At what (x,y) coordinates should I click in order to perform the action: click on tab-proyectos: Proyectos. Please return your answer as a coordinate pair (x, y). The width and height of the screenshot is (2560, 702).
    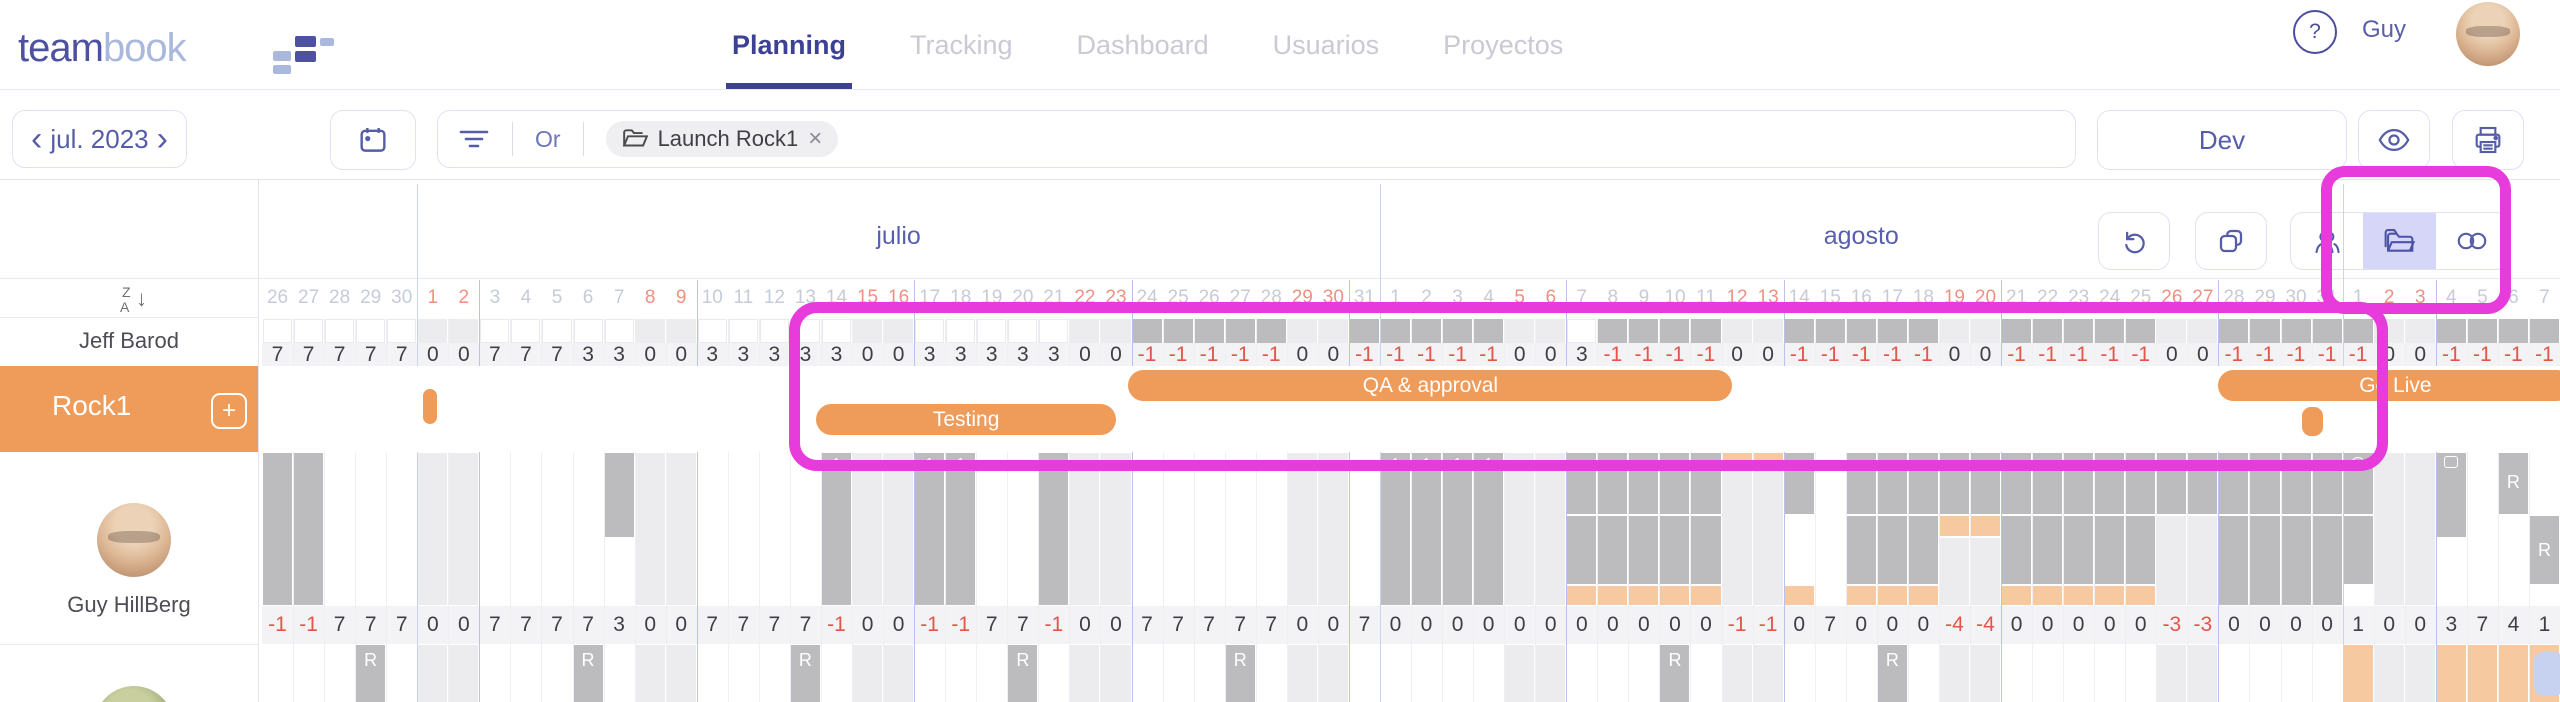
    Looking at the image, I should click on (1503, 44).